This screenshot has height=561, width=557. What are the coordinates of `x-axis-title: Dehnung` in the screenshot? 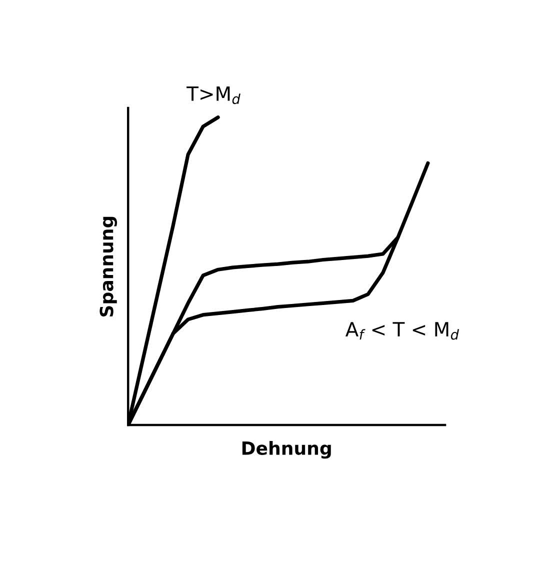 It's located at (286, 449).